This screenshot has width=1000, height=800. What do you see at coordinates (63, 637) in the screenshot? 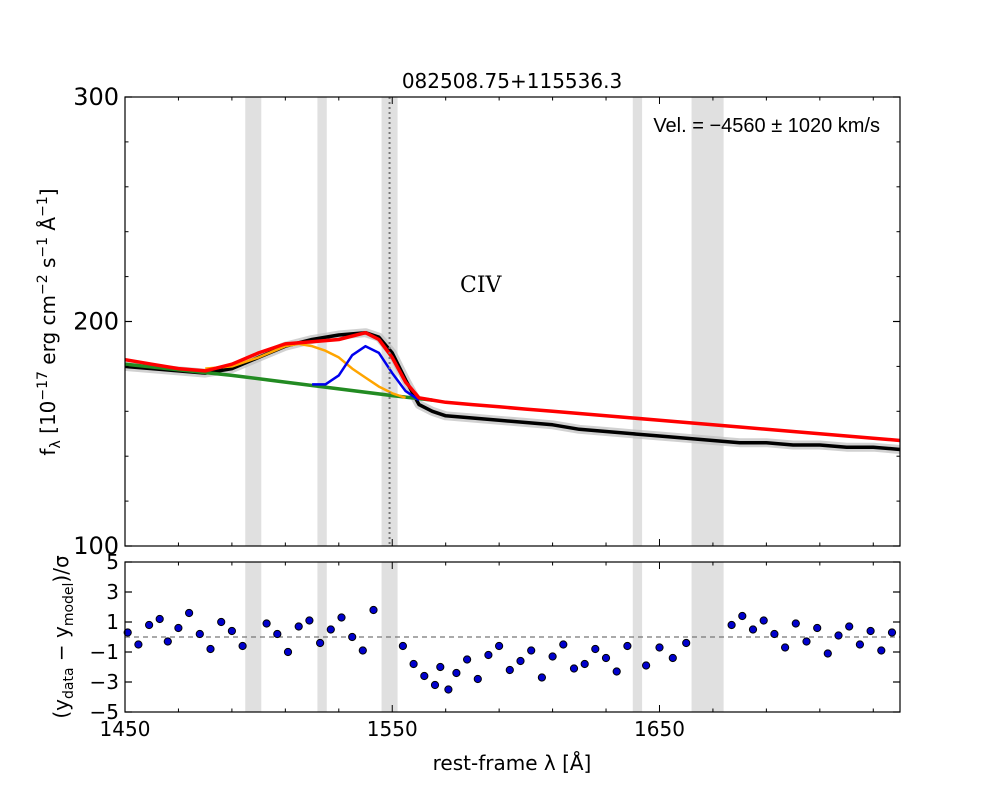
I see `y-axis-label-bottom: (ydata − ymodel)/σ` at bounding box center [63, 637].